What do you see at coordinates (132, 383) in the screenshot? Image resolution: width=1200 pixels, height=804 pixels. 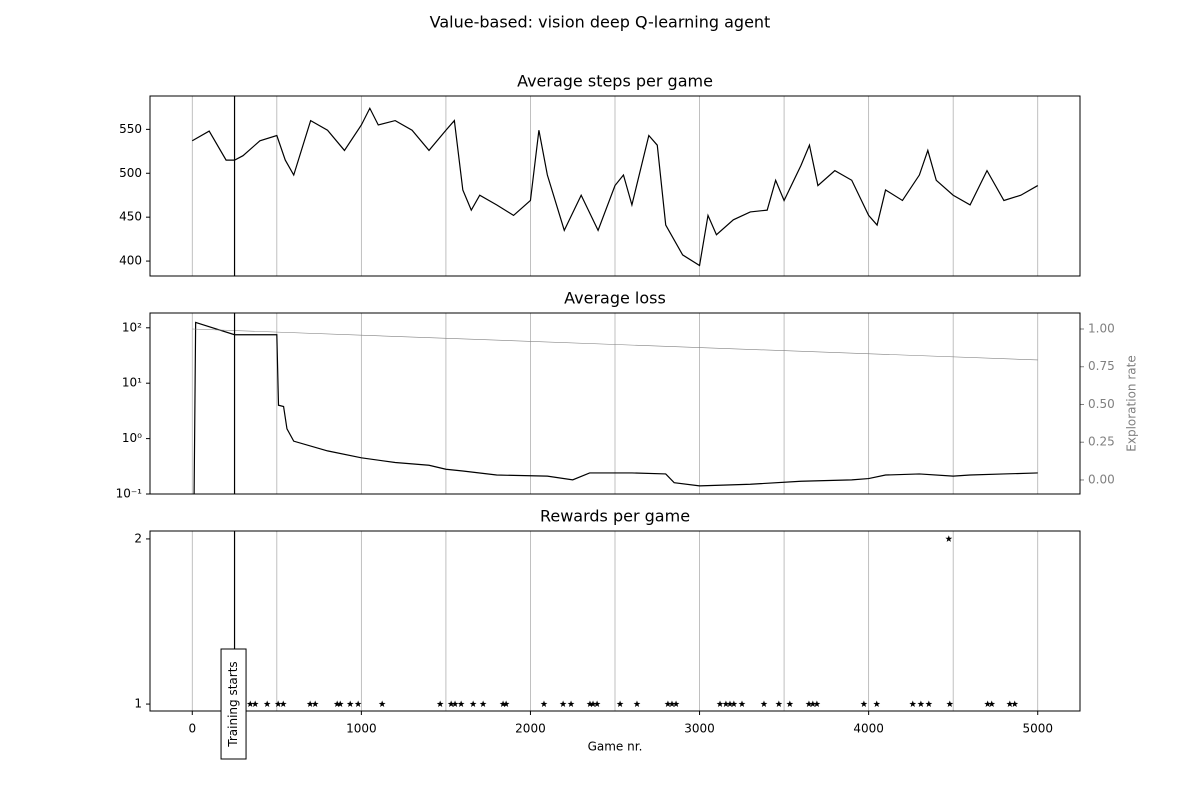 I see `y-tick-label: 10¹` at bounding box center [132, 383].